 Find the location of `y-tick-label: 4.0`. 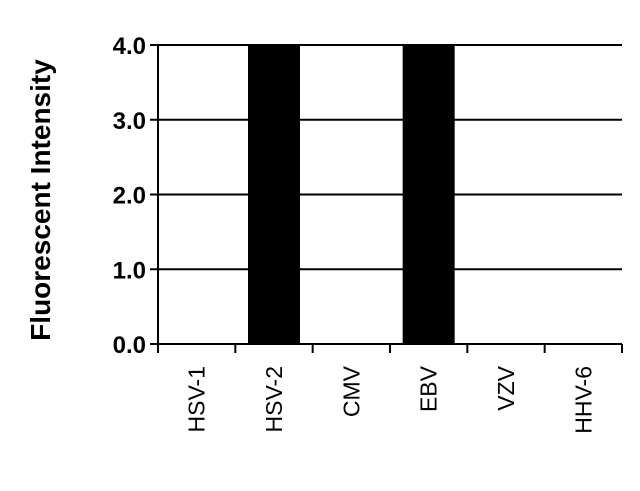

y-tick-label: 4.0 is located at coordinates (129, 46).